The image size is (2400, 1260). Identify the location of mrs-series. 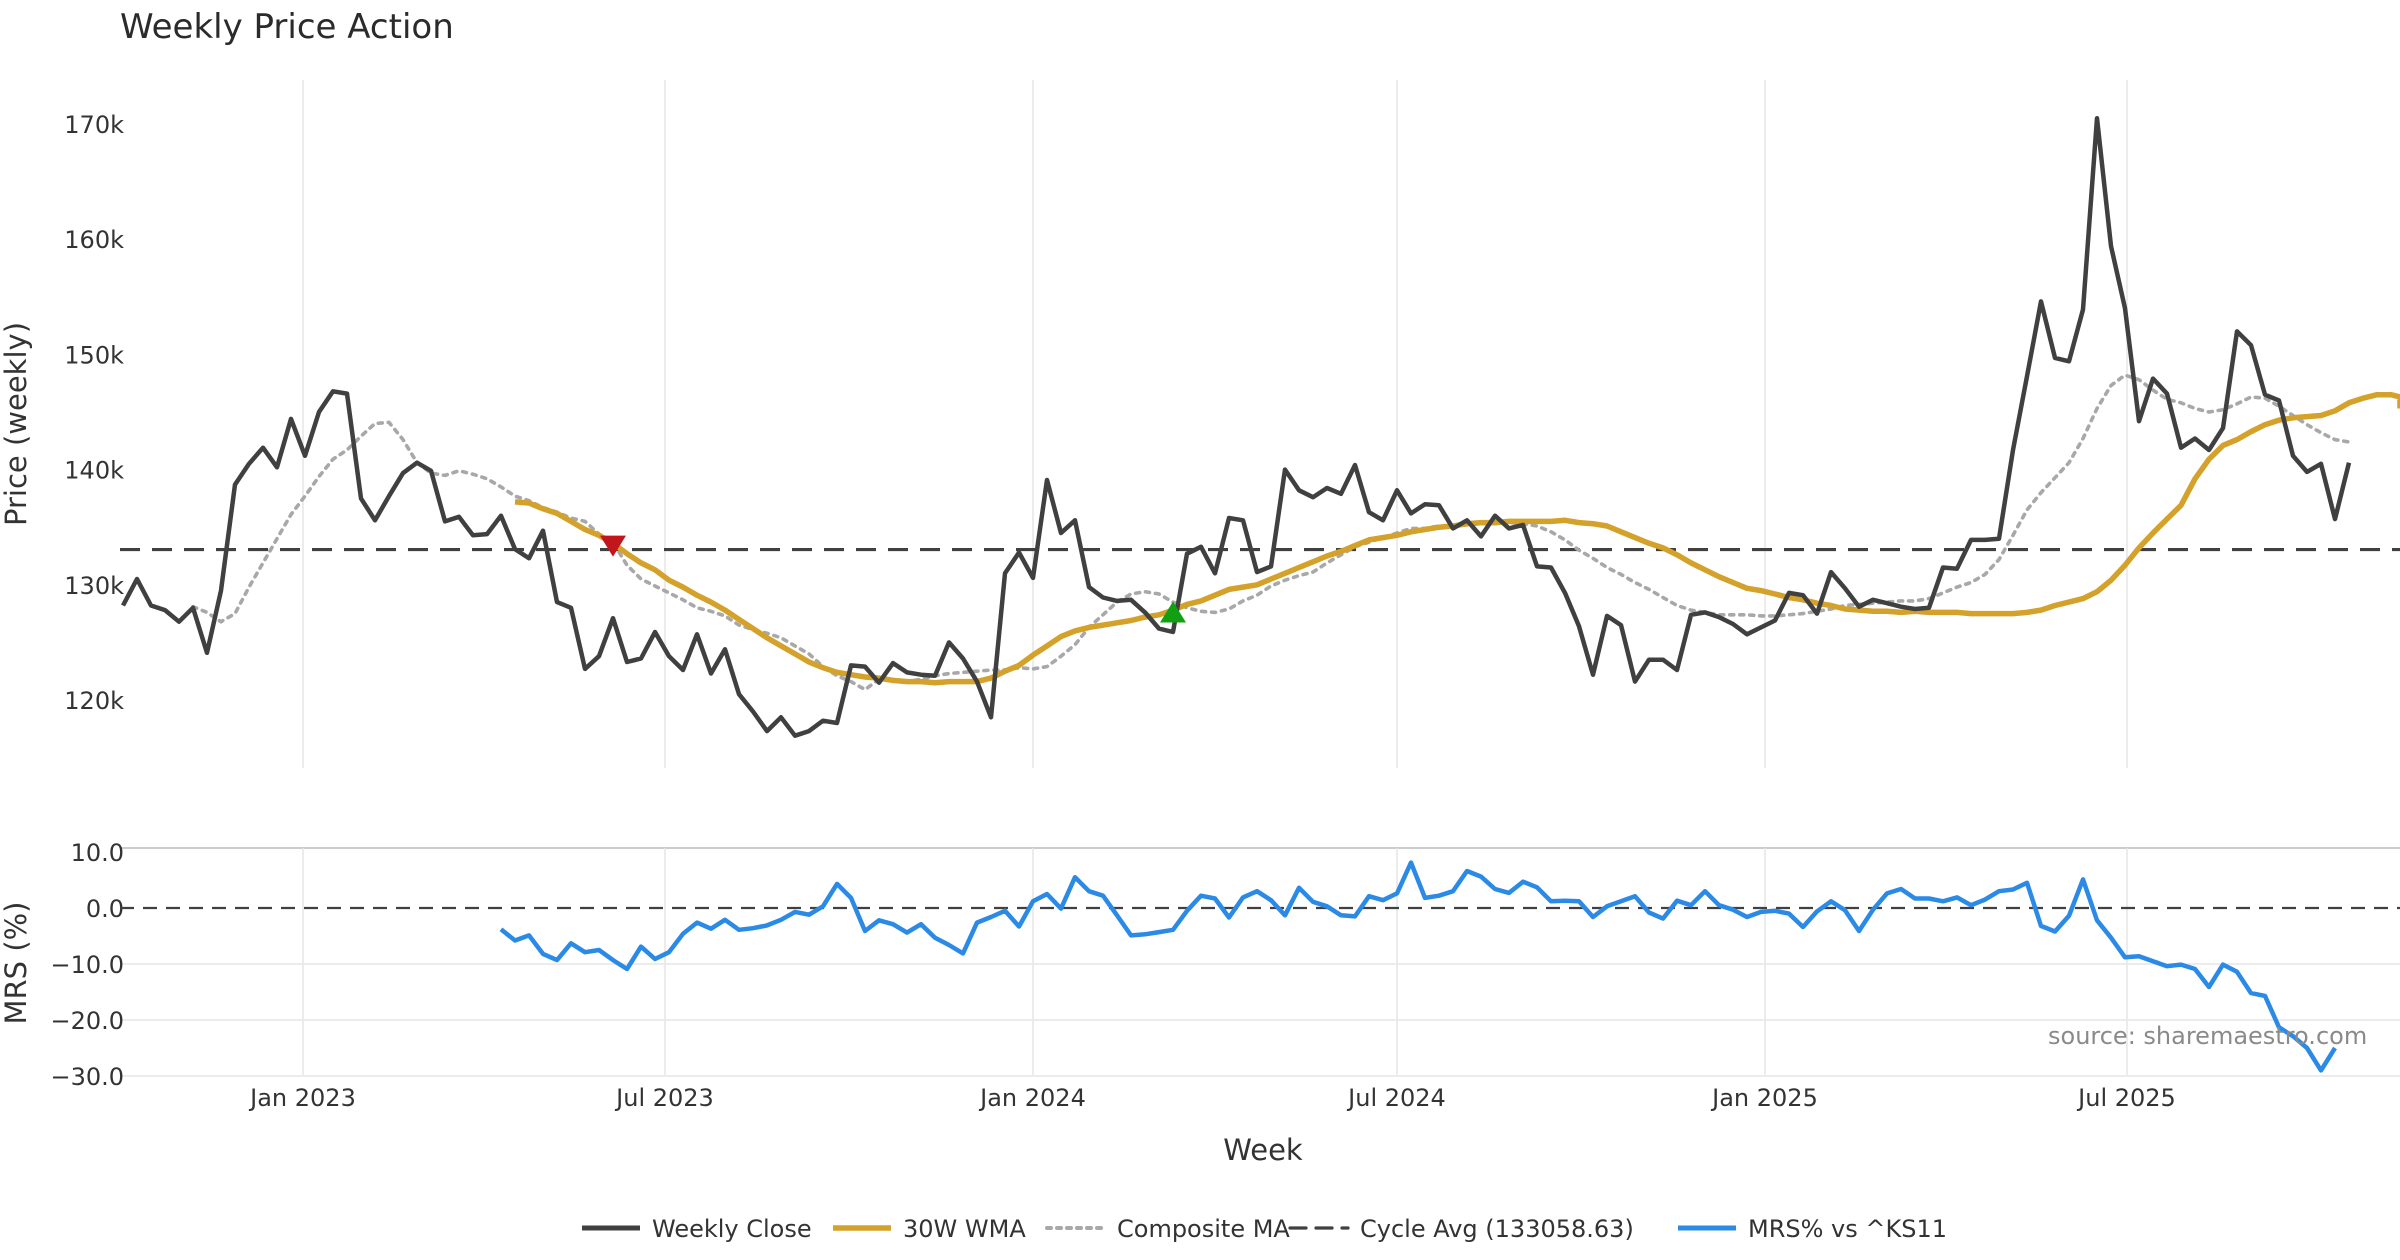
(1418, 966).